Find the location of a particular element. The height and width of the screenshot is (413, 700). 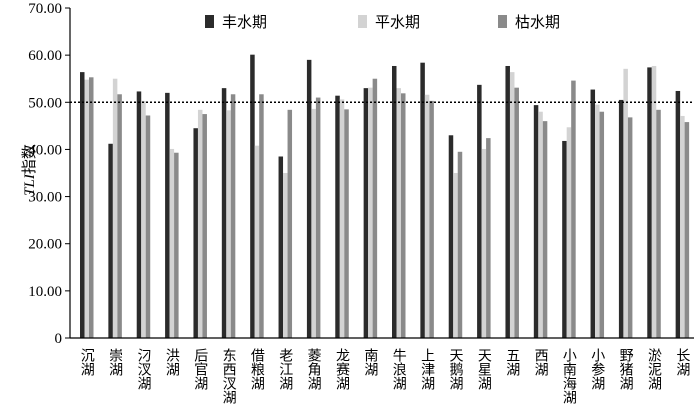

category-label: 长湖 is located at coordinates (682, 362).